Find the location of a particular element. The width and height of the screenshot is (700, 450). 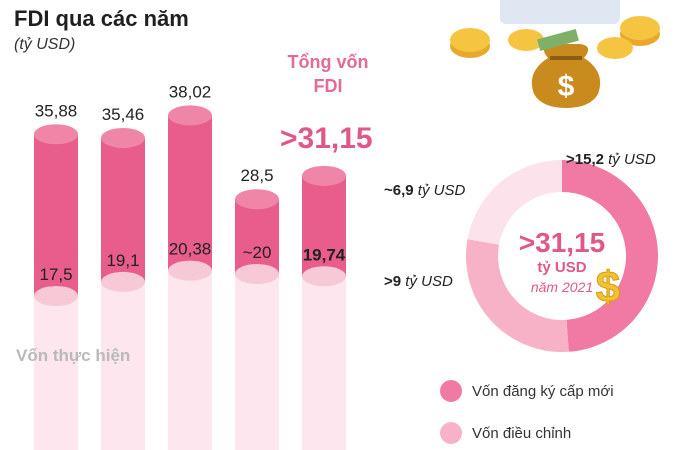

donut-label-share: ~6,9 tỷ USD is located at coordinates (424, 190).